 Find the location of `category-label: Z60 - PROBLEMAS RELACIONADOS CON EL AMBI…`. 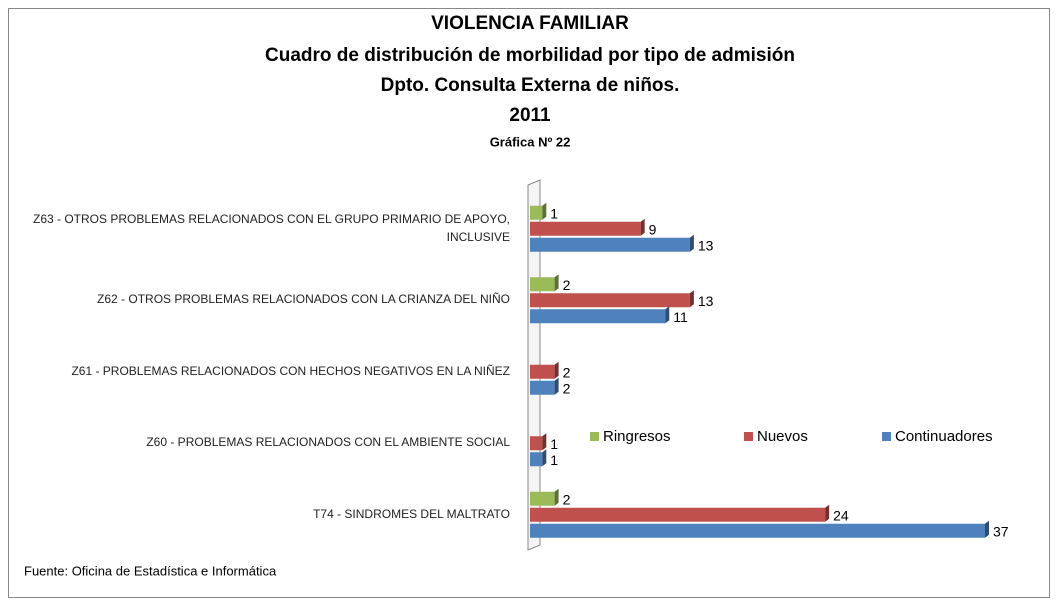

category-label: Z60 - PROBLEMAS RELACIONADOS CON EL AMBI… is located at coordinates (328, 442).